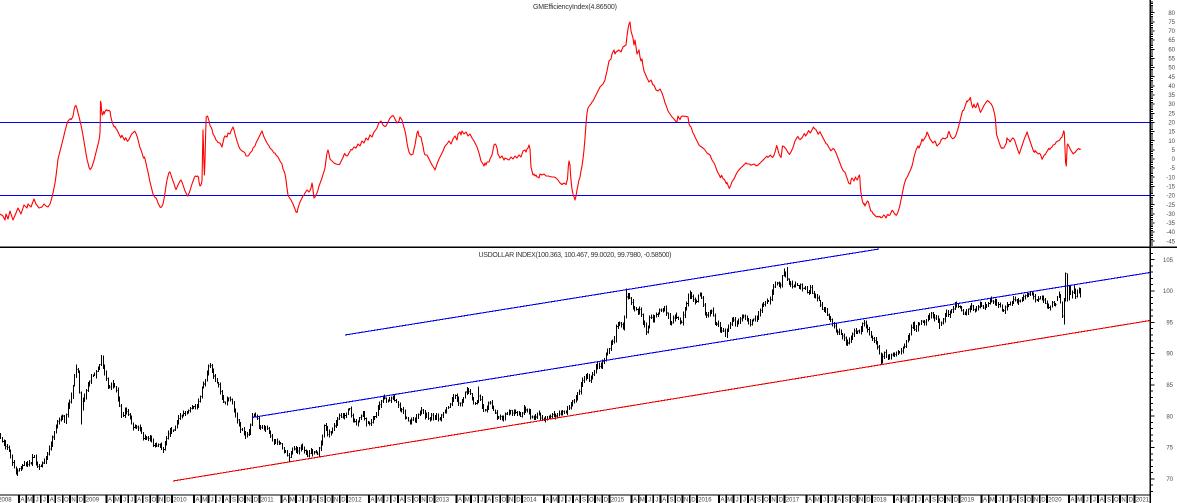  What do you see at coordinates (1170, 188) in the screenshot?
I see `svg-text: -15` at bounding box center [1170, 188].